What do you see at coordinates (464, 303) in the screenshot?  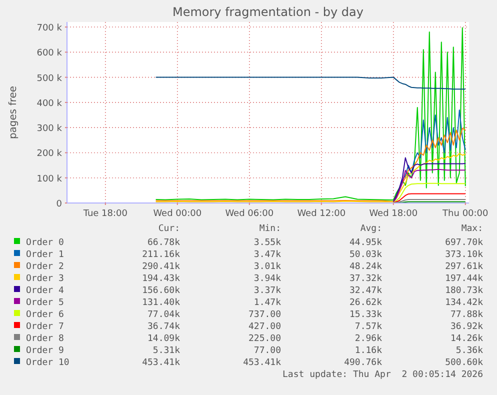 I see `text: 134.42k` at bounding box center [464, 303].